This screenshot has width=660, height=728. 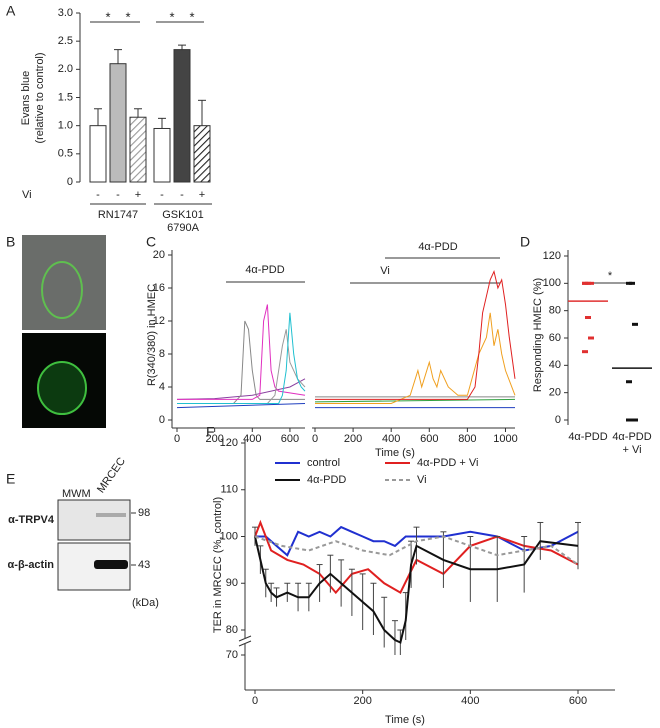 What do you see at coordinates (555, 338) in the screenshot?
I see `y-tick-label: 60` at bounding box center [555, 338].